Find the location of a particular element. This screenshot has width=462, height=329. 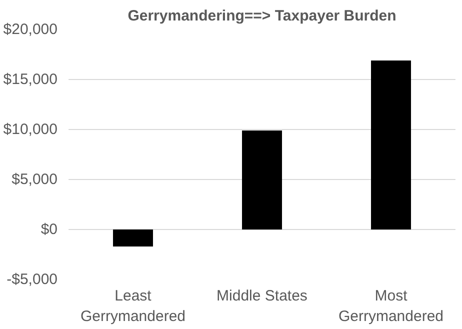

y-tick-label: $15,000 is located at coordinates (30, 79).